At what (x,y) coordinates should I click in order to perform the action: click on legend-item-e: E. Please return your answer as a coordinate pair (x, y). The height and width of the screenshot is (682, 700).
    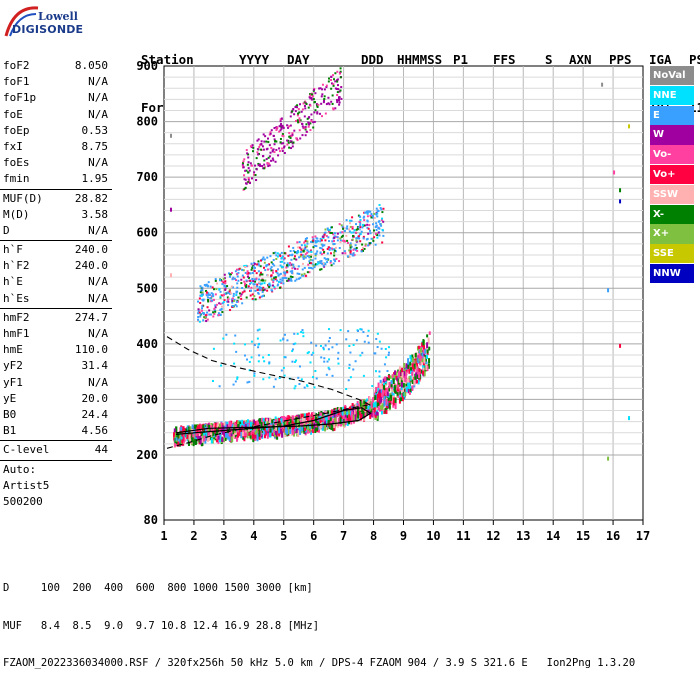
    Looking at the image, I should click on (672, 115).